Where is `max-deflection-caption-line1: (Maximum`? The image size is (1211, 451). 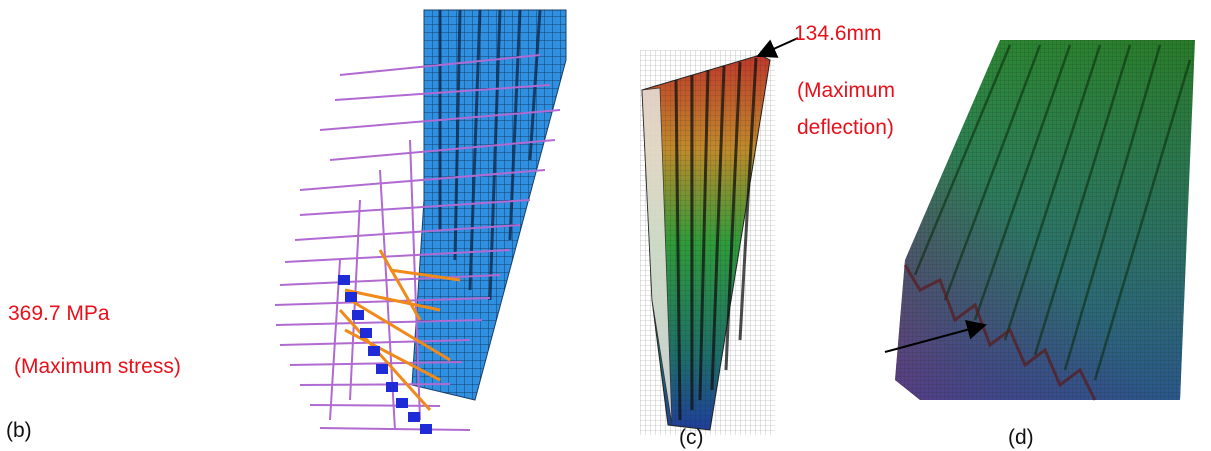
max-deflection-caption-line1: (Maximum is located at coordinates (846, 90).